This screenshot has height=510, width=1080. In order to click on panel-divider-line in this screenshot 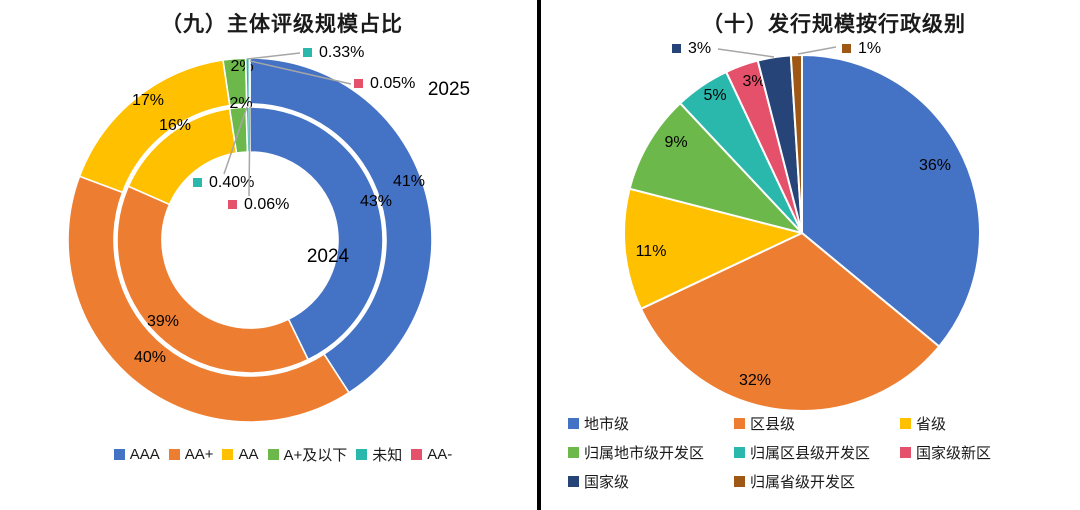, I will do `click(539, 255)`.